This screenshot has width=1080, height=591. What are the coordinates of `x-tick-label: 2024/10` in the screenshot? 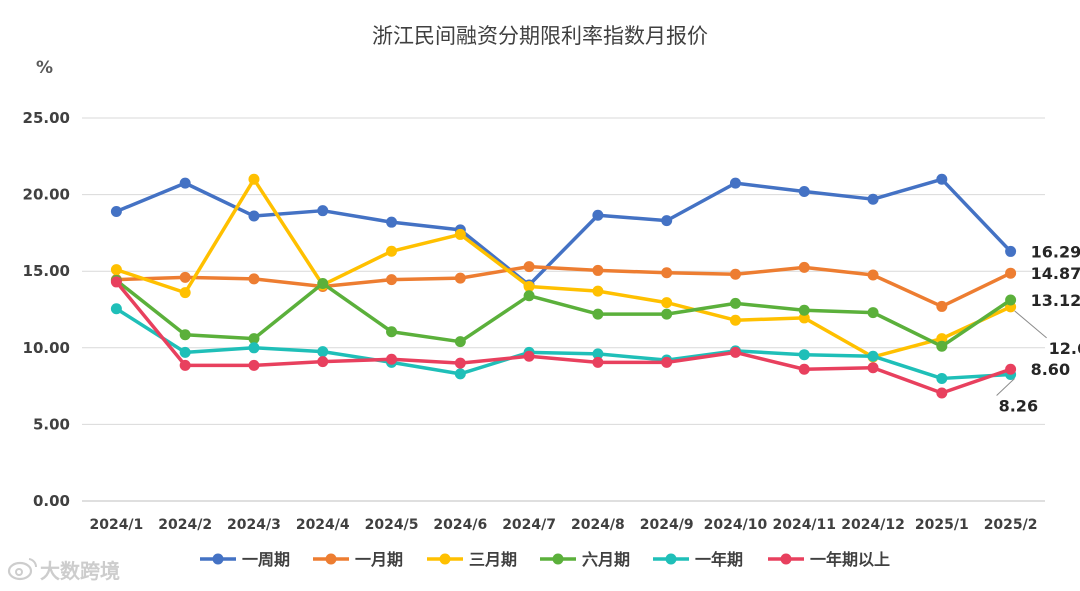 It's located at (736, 525).